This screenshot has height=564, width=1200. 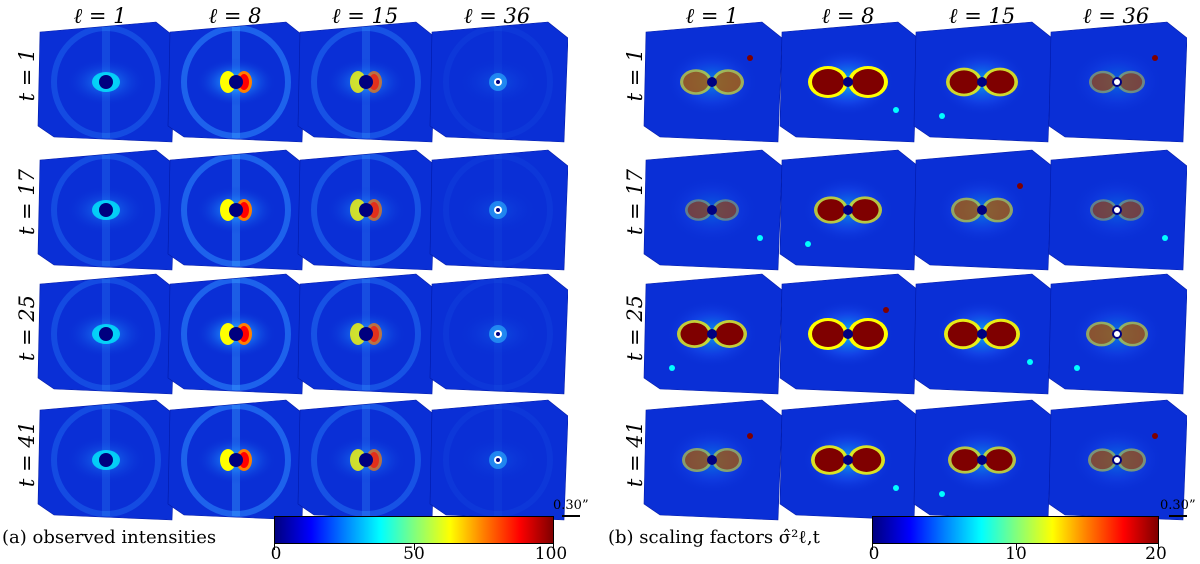 I want to click on image-tile-a-row2-col2, so click(x=236, y=208).